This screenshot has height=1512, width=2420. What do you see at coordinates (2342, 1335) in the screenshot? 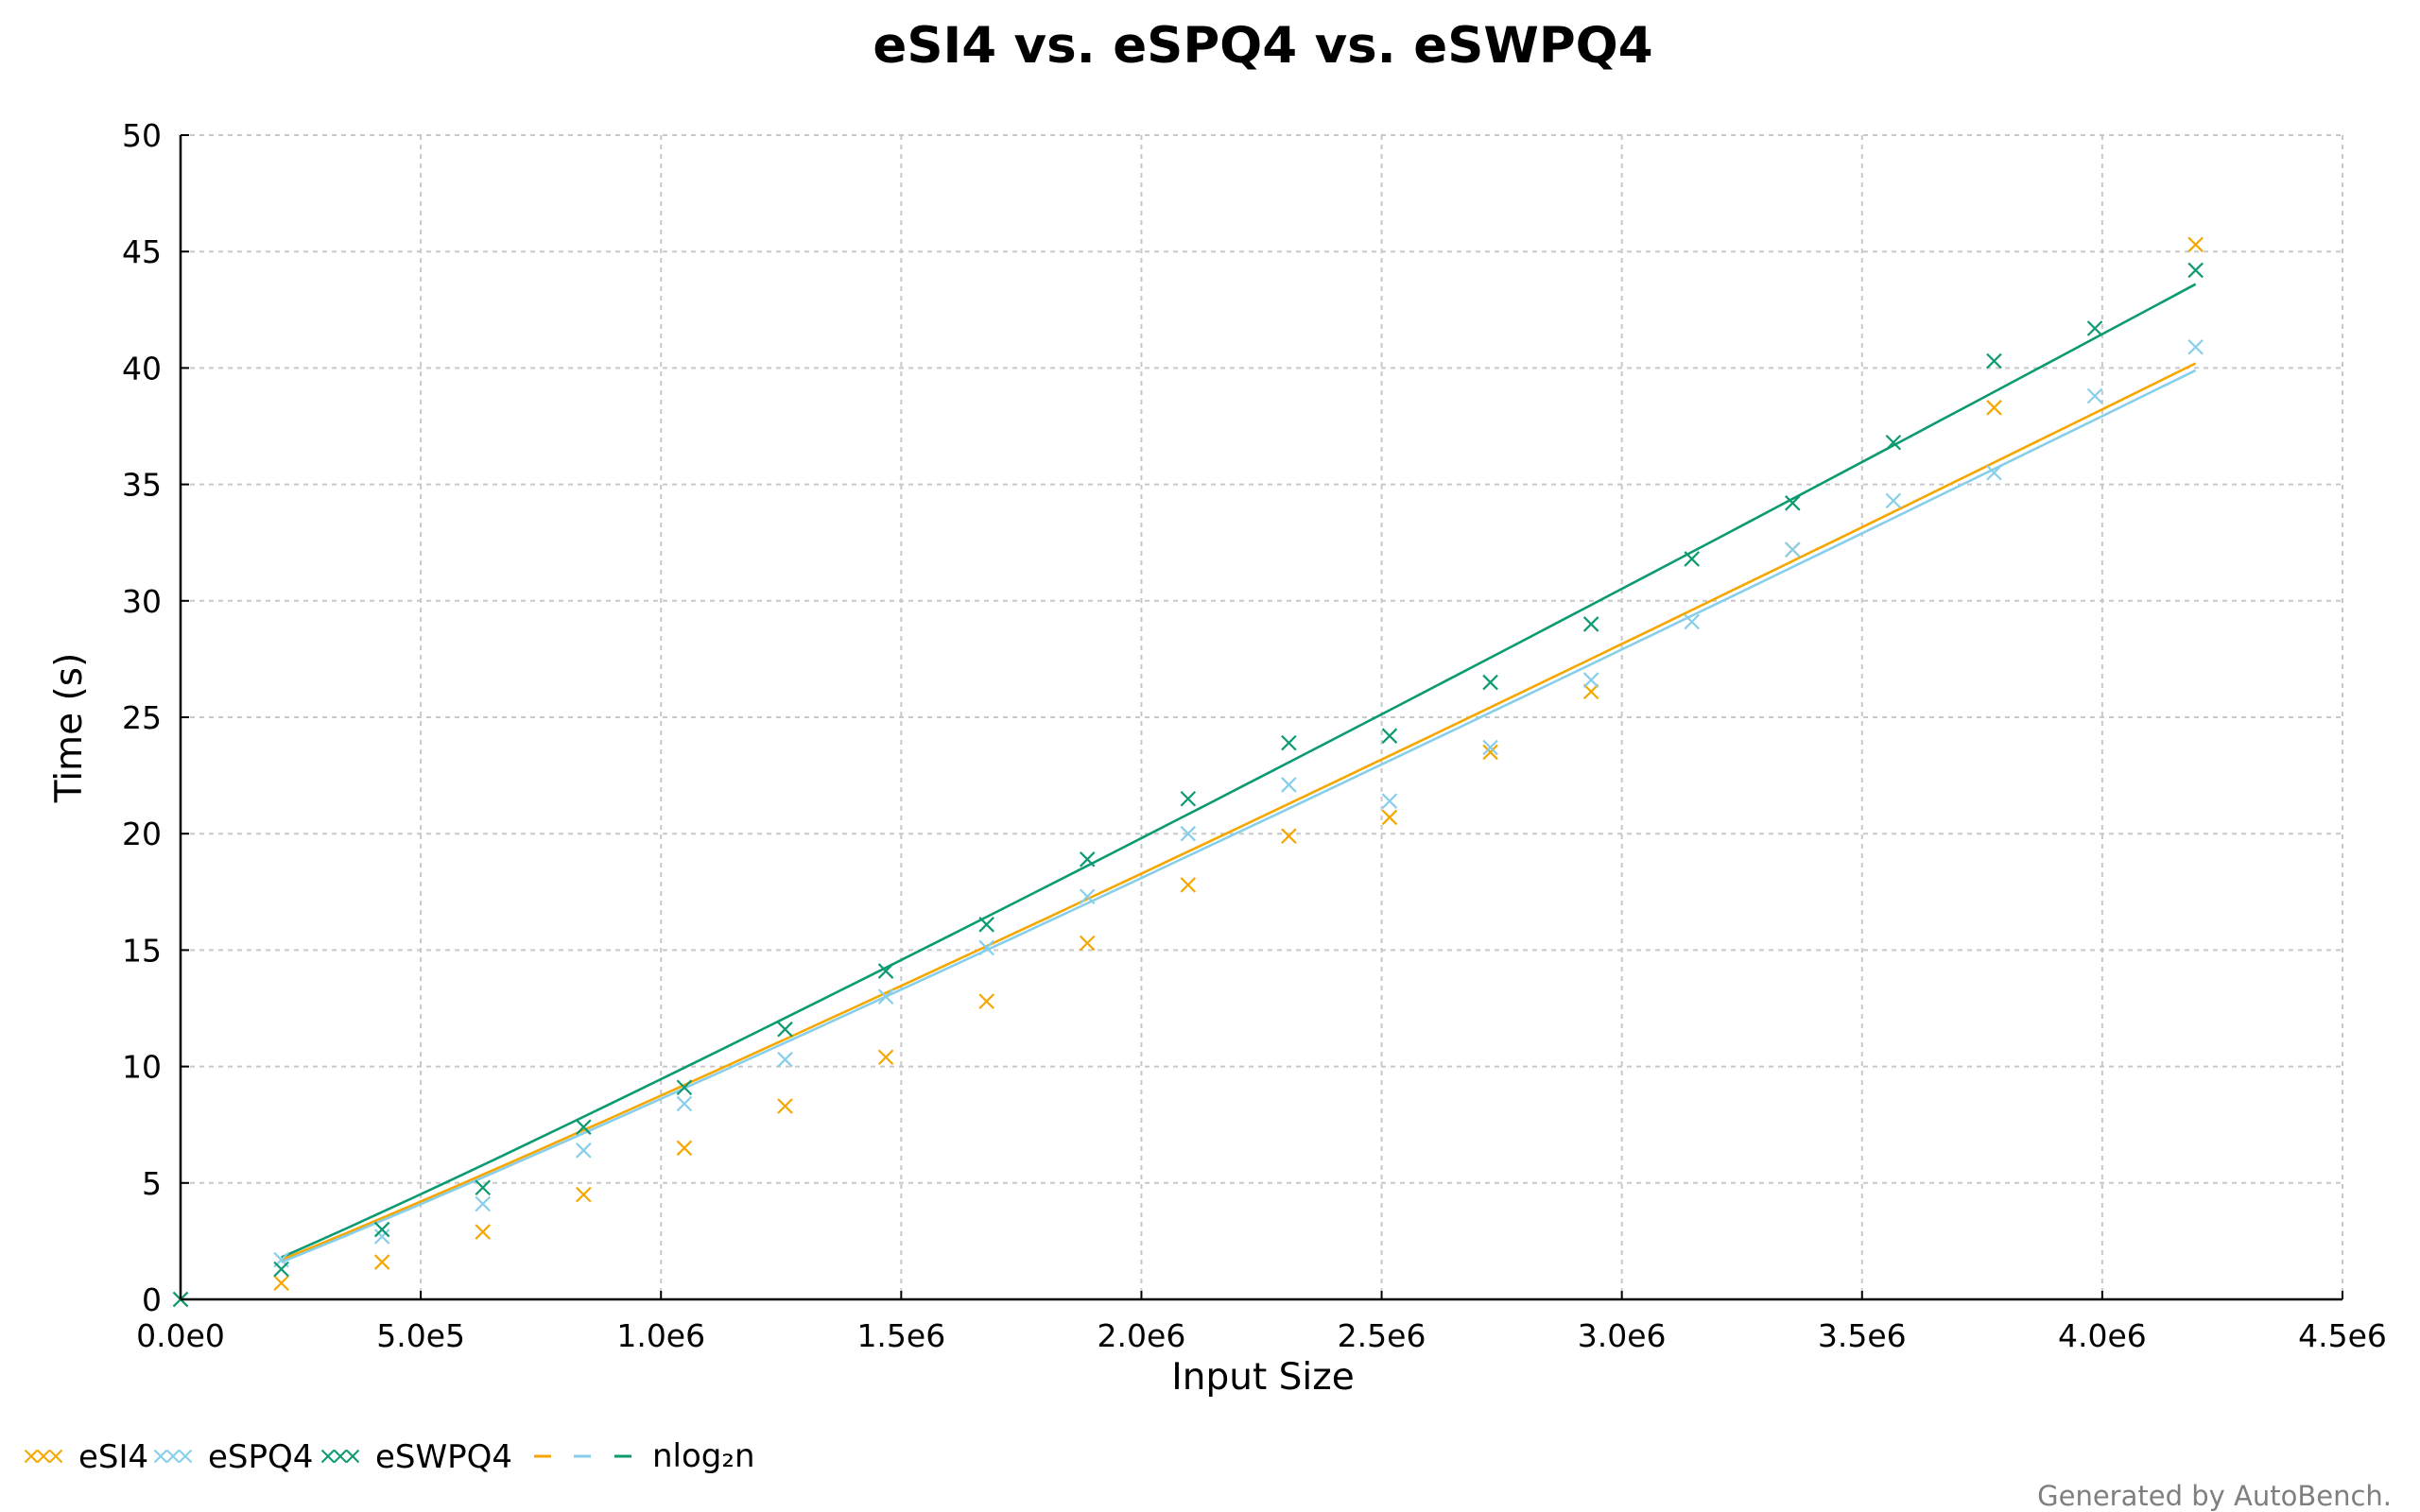
I see `x-tick-label: 4.5e6` at bounding box center [2342, 1335].